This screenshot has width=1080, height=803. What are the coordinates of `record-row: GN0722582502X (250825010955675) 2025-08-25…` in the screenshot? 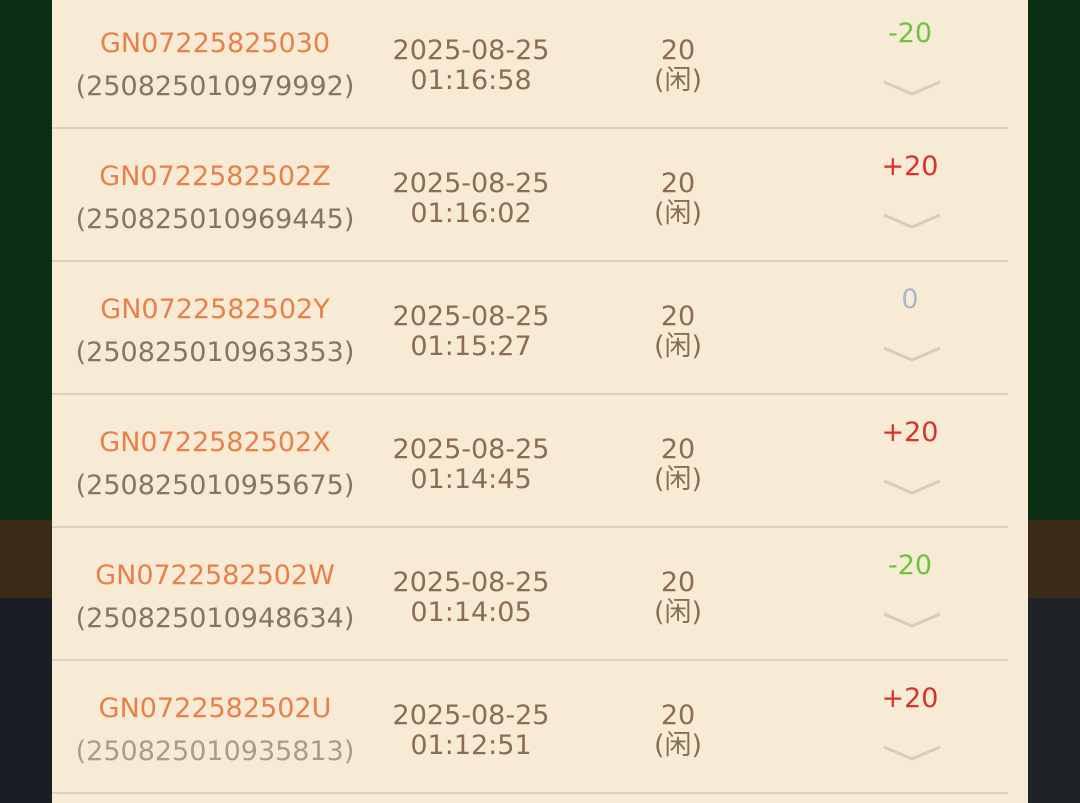 It's located at (530, 461).